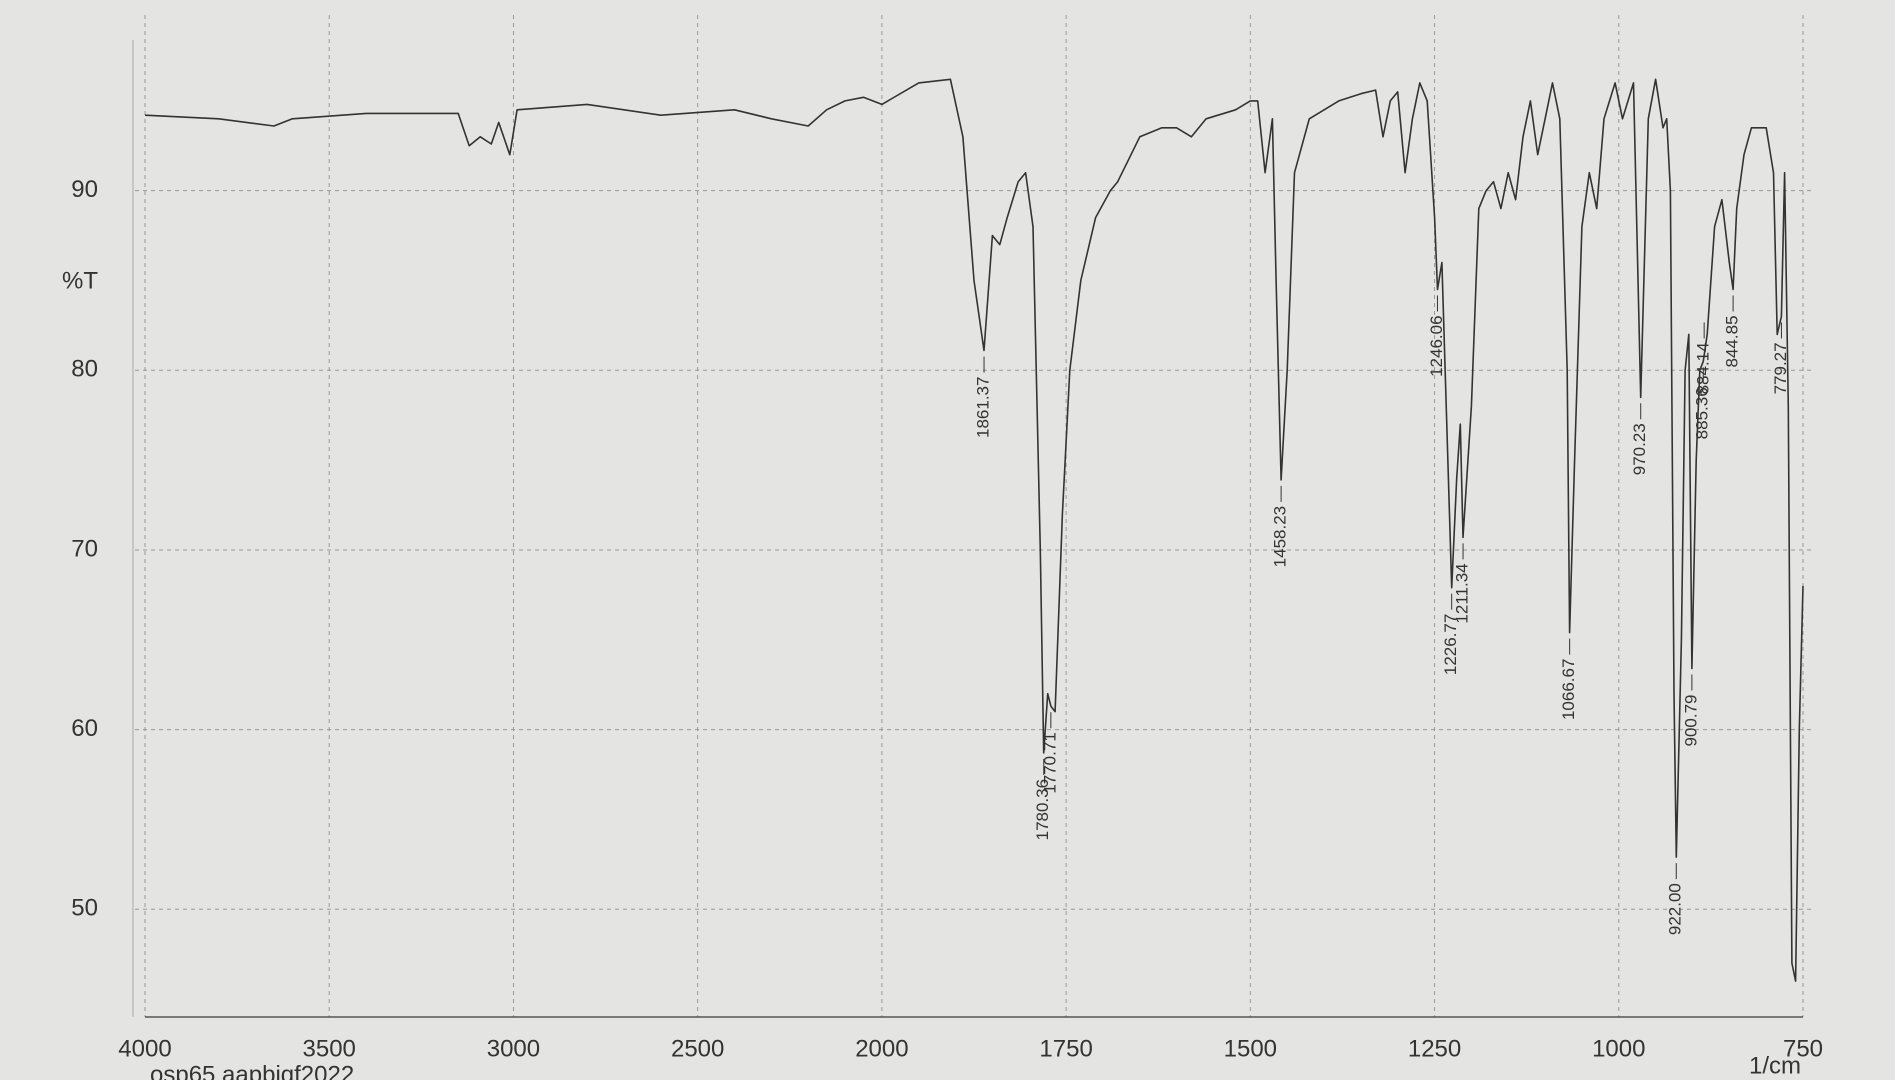  Describe the element at coordinates (1639, 449) in the screenshot. I see `peak-label: 970.23` at that location.